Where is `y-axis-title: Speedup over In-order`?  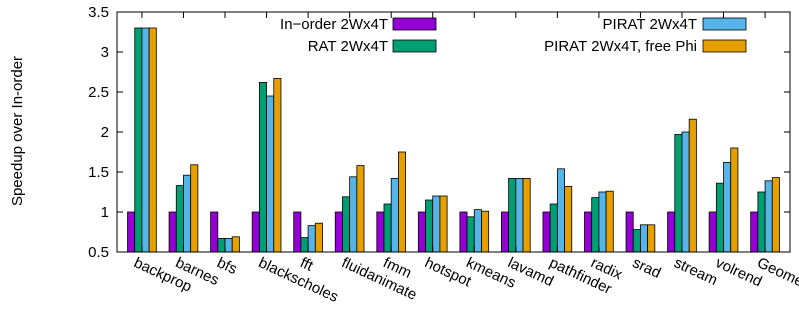 y-axis-title: Speedup over In-order is located at coordinates (17, 131).